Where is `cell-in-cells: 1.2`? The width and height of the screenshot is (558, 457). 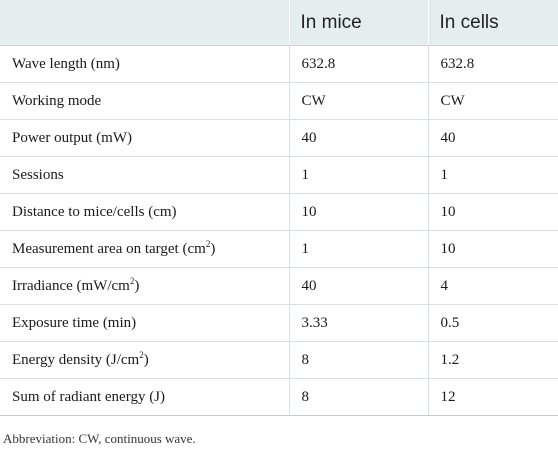 cell-in-cells: 1.2 is located at coordinates (493, 360).